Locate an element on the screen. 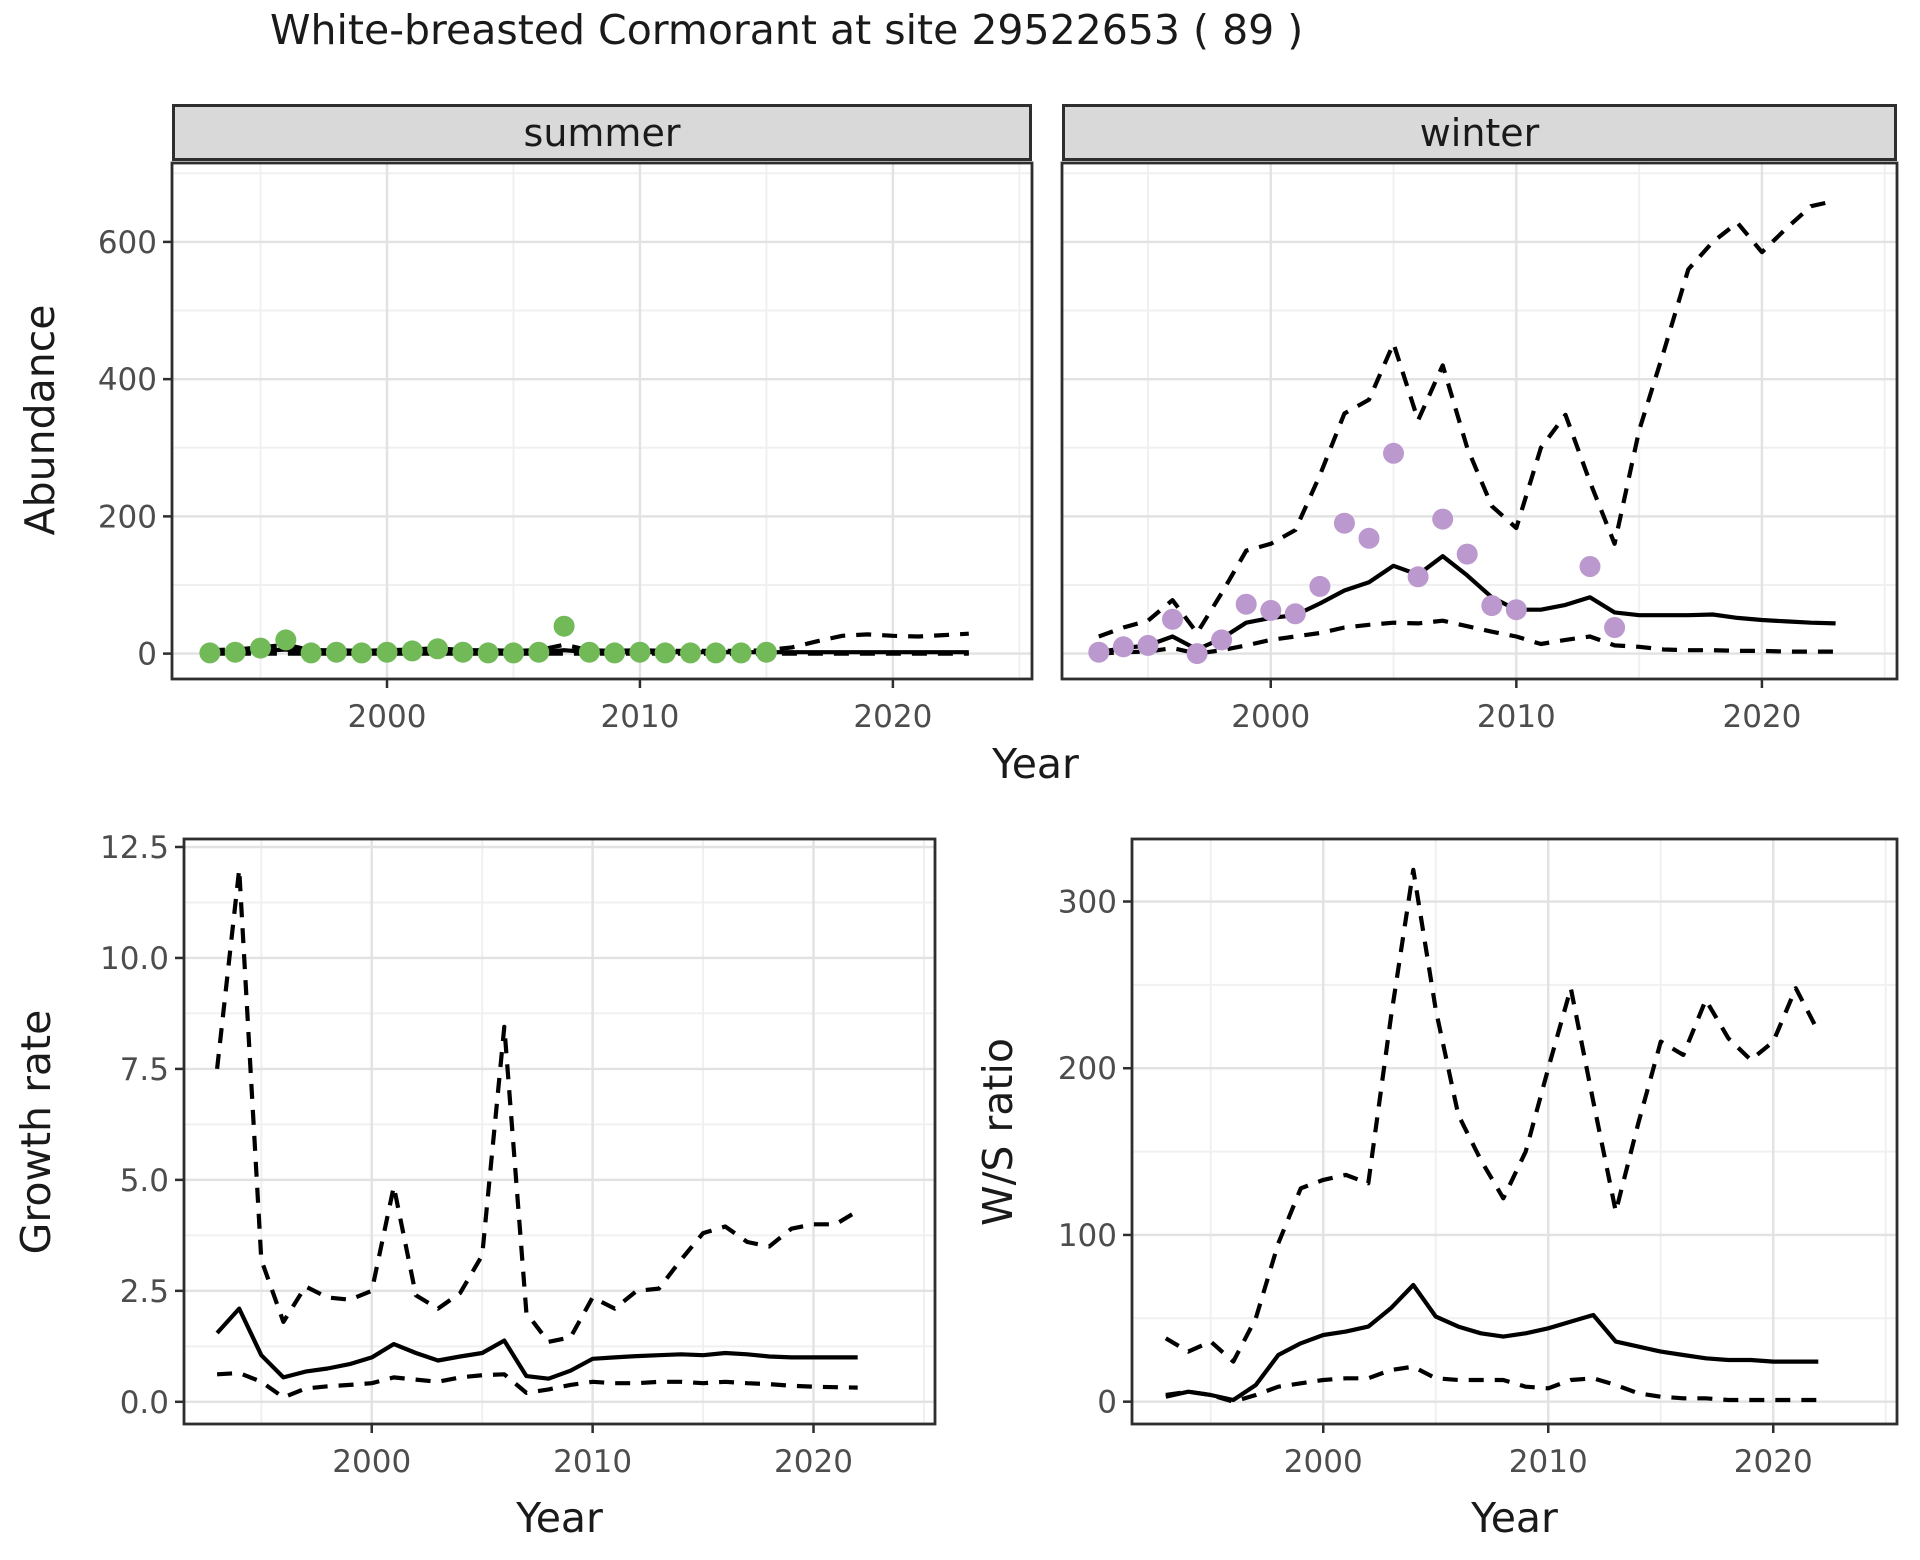 This screenshot has width=1920, height=1560. x-axis-title-growth: Year is located at coordinates (559, 1518).